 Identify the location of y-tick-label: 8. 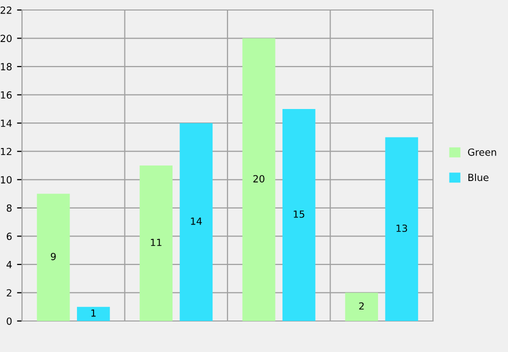
(9, 208).